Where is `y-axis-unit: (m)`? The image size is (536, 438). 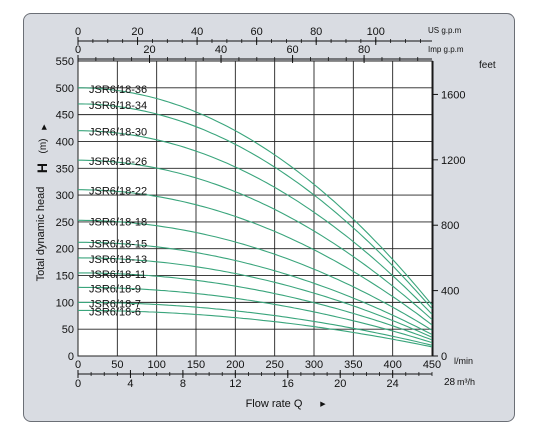 y-axis-unit: (m) is located at coordinates (43, 146).